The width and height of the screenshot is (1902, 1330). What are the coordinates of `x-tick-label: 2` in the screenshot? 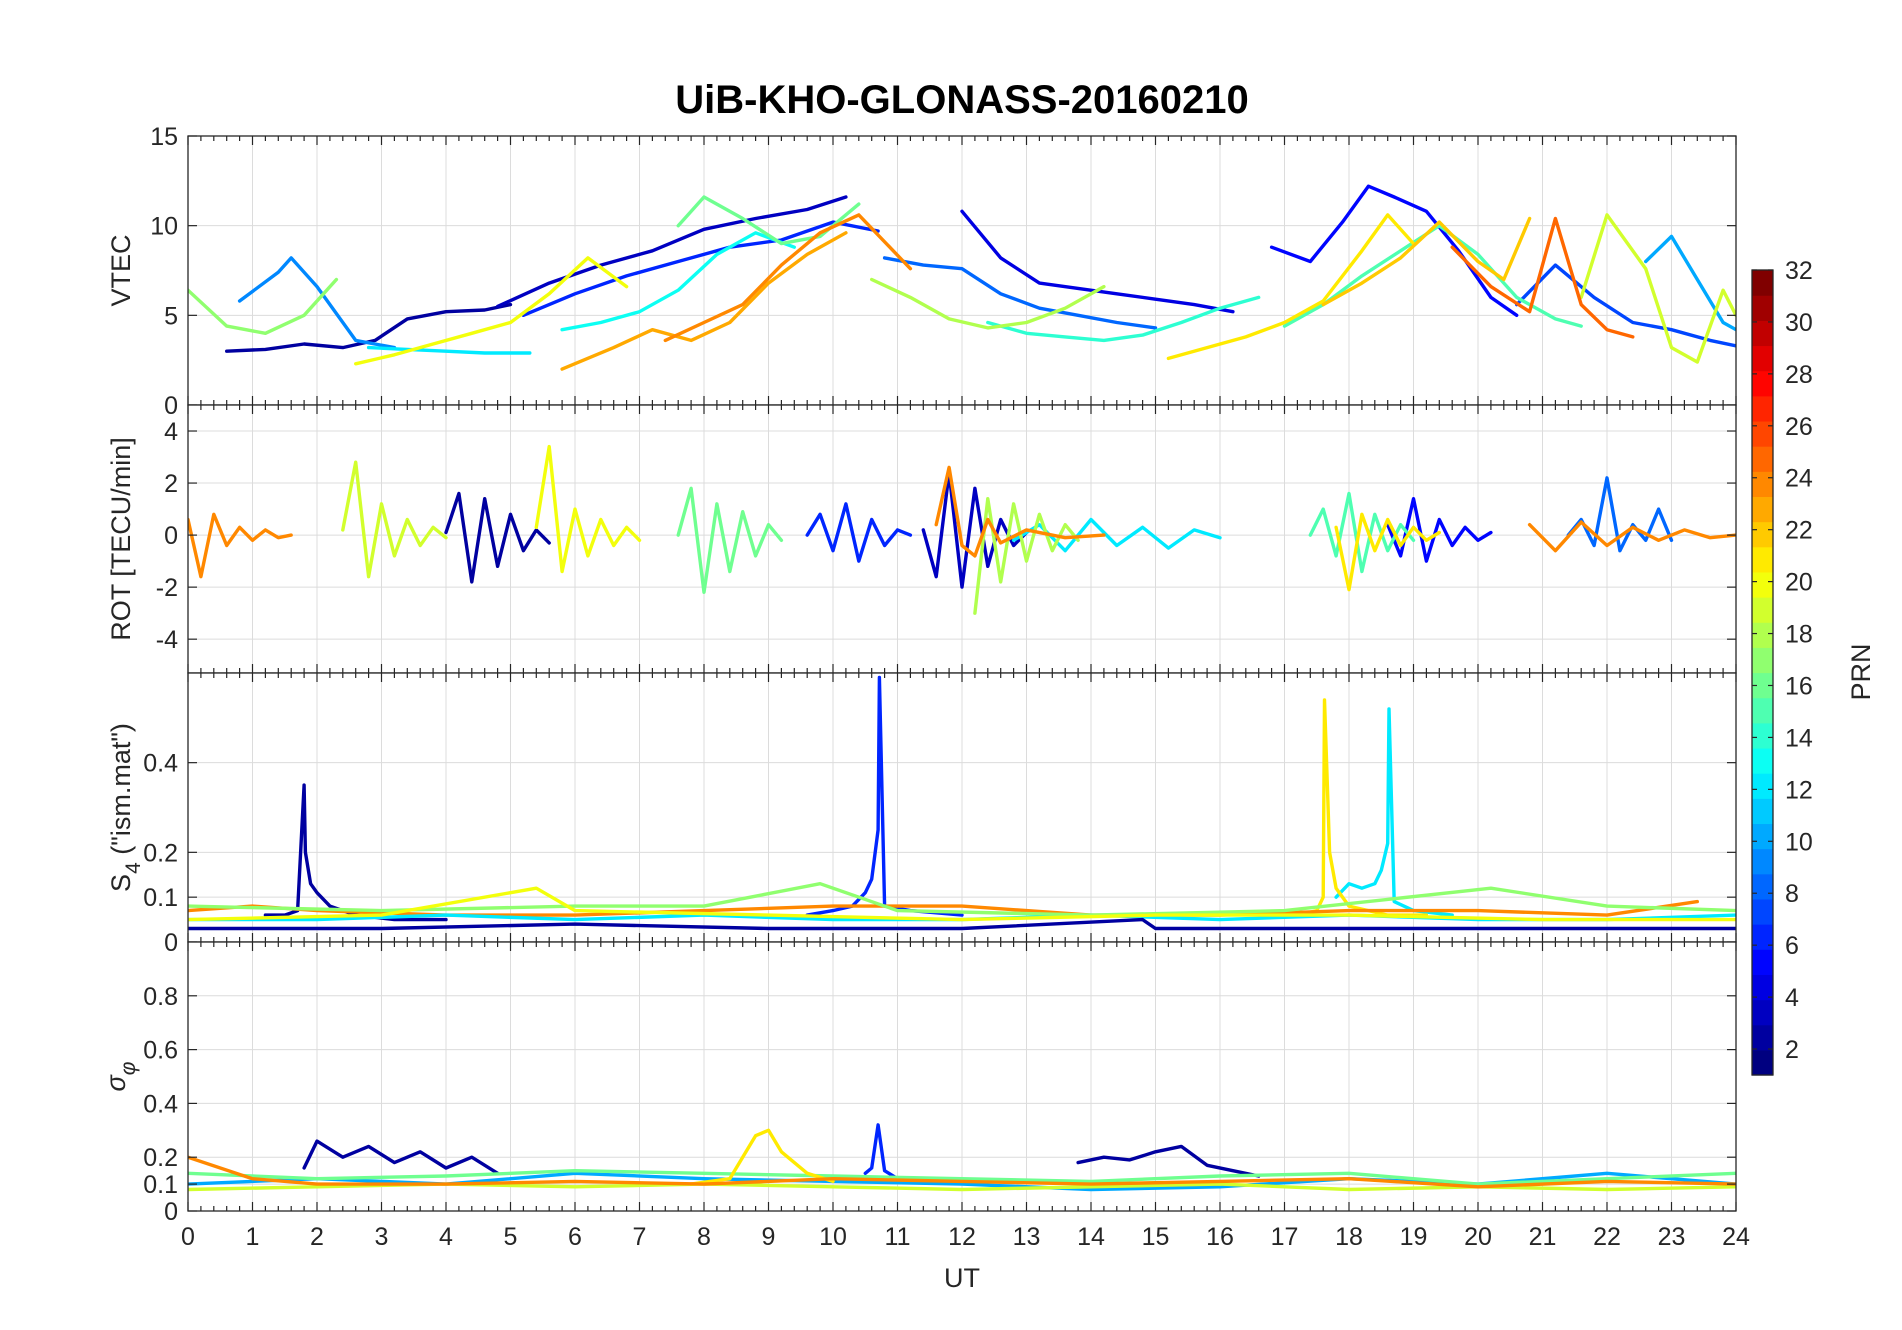 It's located at (317, 1237).